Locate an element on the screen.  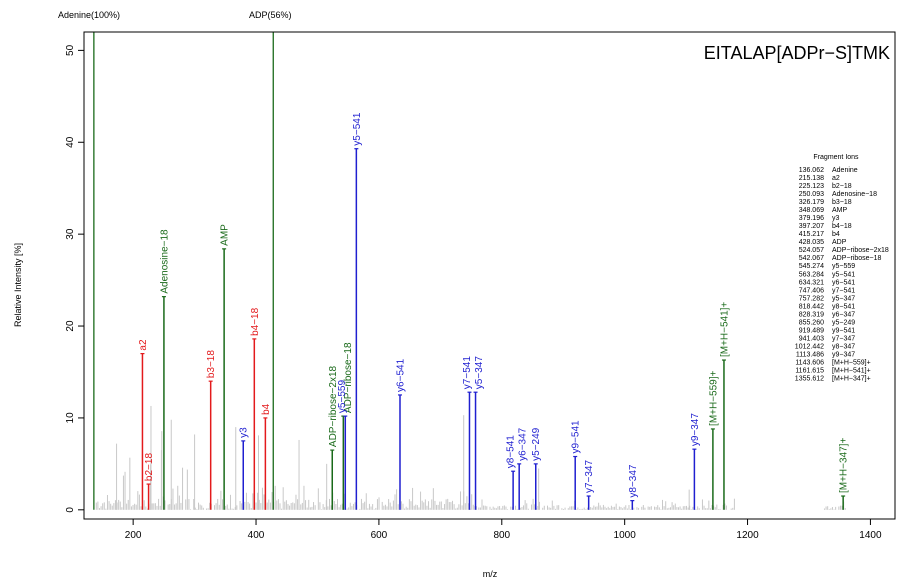
fragment-ion-name: y3 is located at coordinates (836, 218).